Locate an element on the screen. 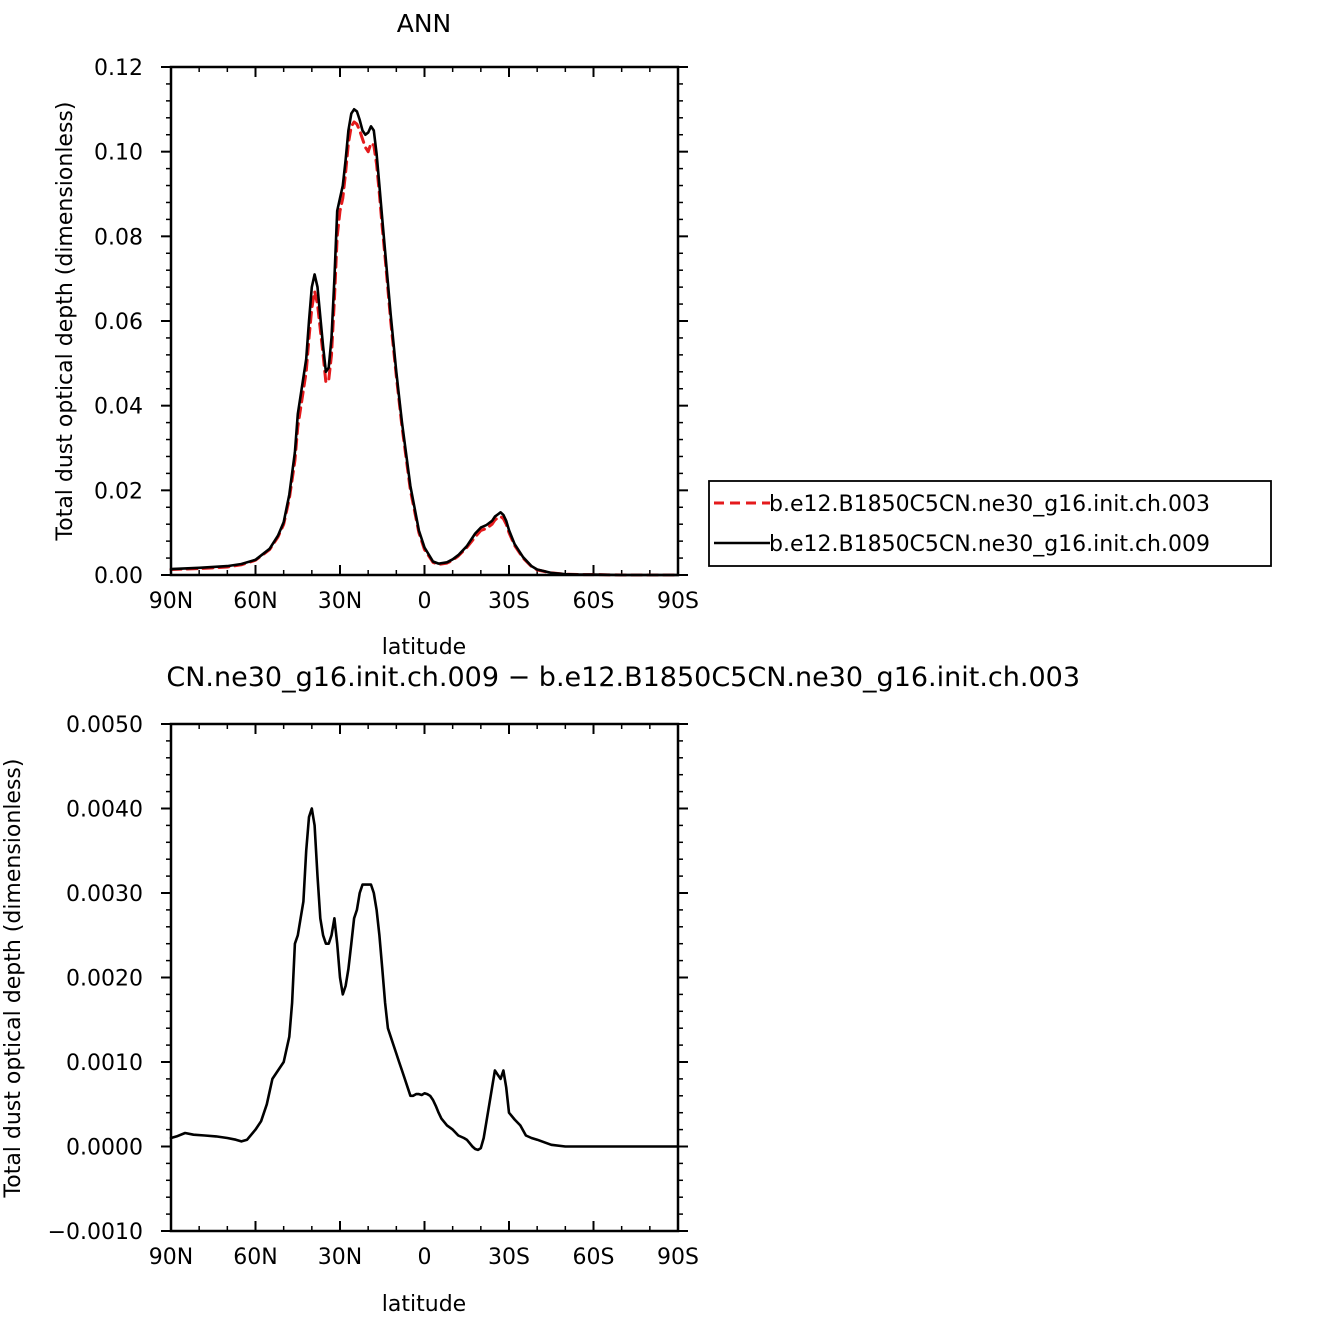 The width and height of the screenshot is (1322, 1325). p2-y-tick-label: 0.0000 is located at coordinates (104, 1148).